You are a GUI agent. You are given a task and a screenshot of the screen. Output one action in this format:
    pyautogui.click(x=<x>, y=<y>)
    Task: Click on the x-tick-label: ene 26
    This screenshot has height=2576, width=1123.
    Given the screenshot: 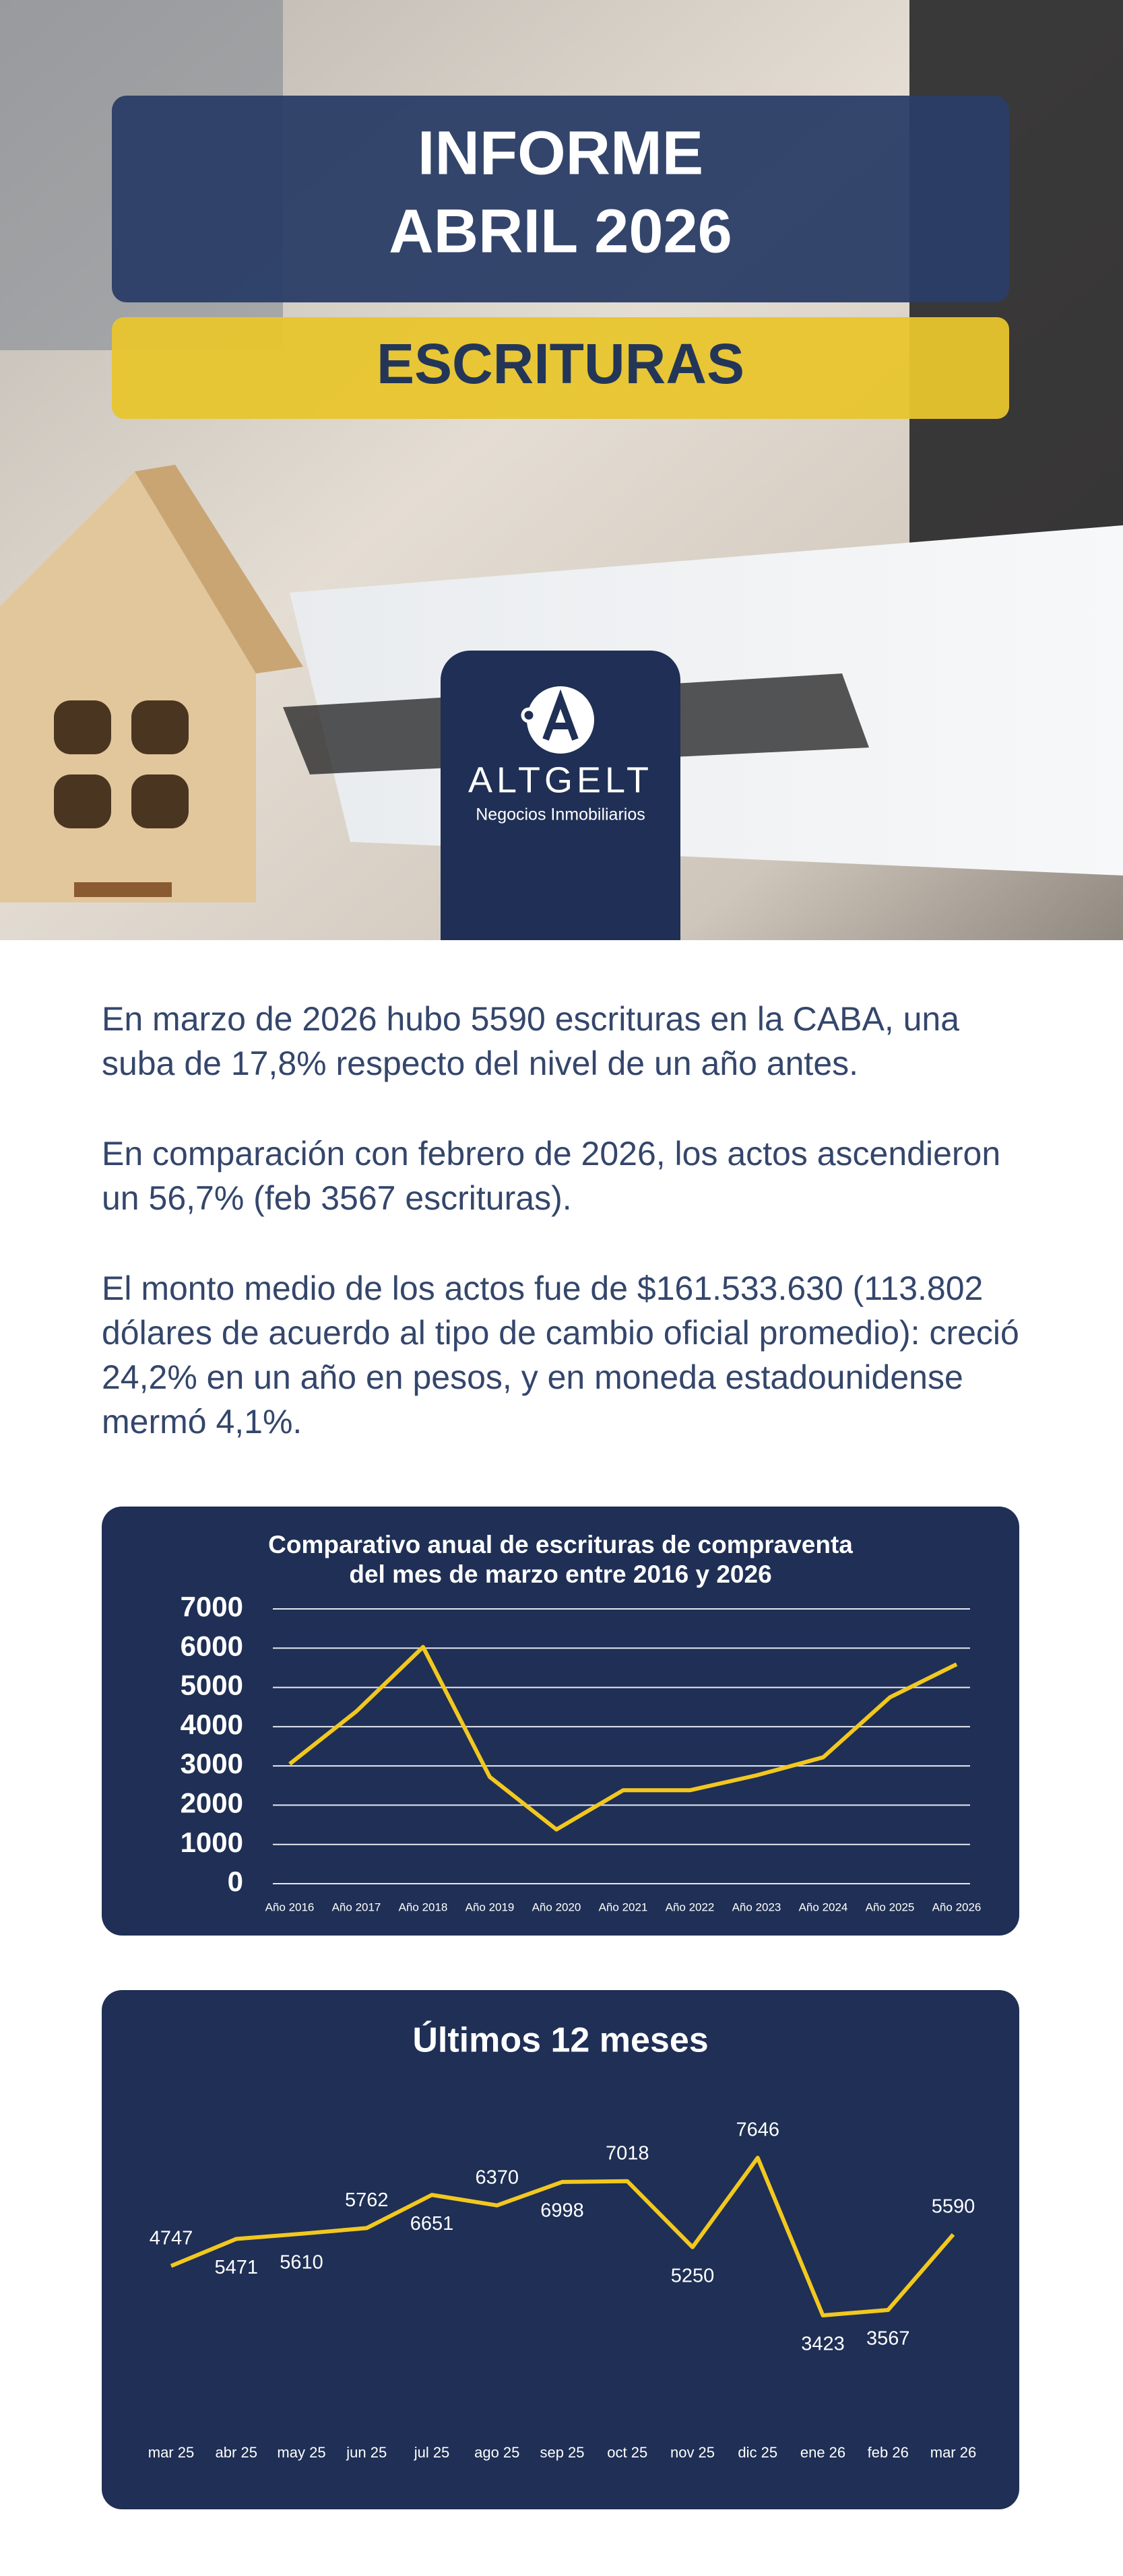 What is the action you would take?
    pyautogui.click(x=822, y=2452)
    